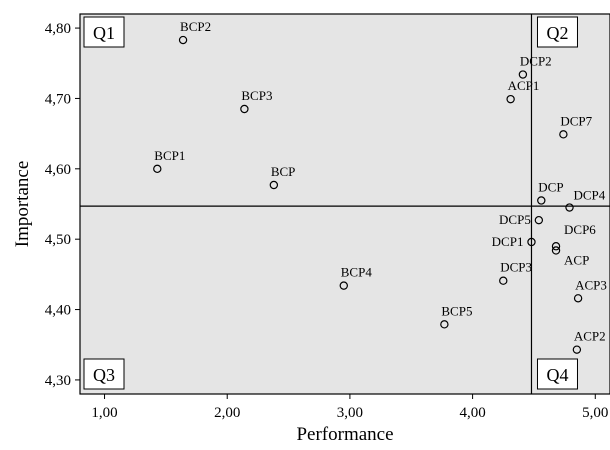 This screenshot has width=610, height=450. I want to click on quadrant-label-q4: Q4, so click(557, 374).